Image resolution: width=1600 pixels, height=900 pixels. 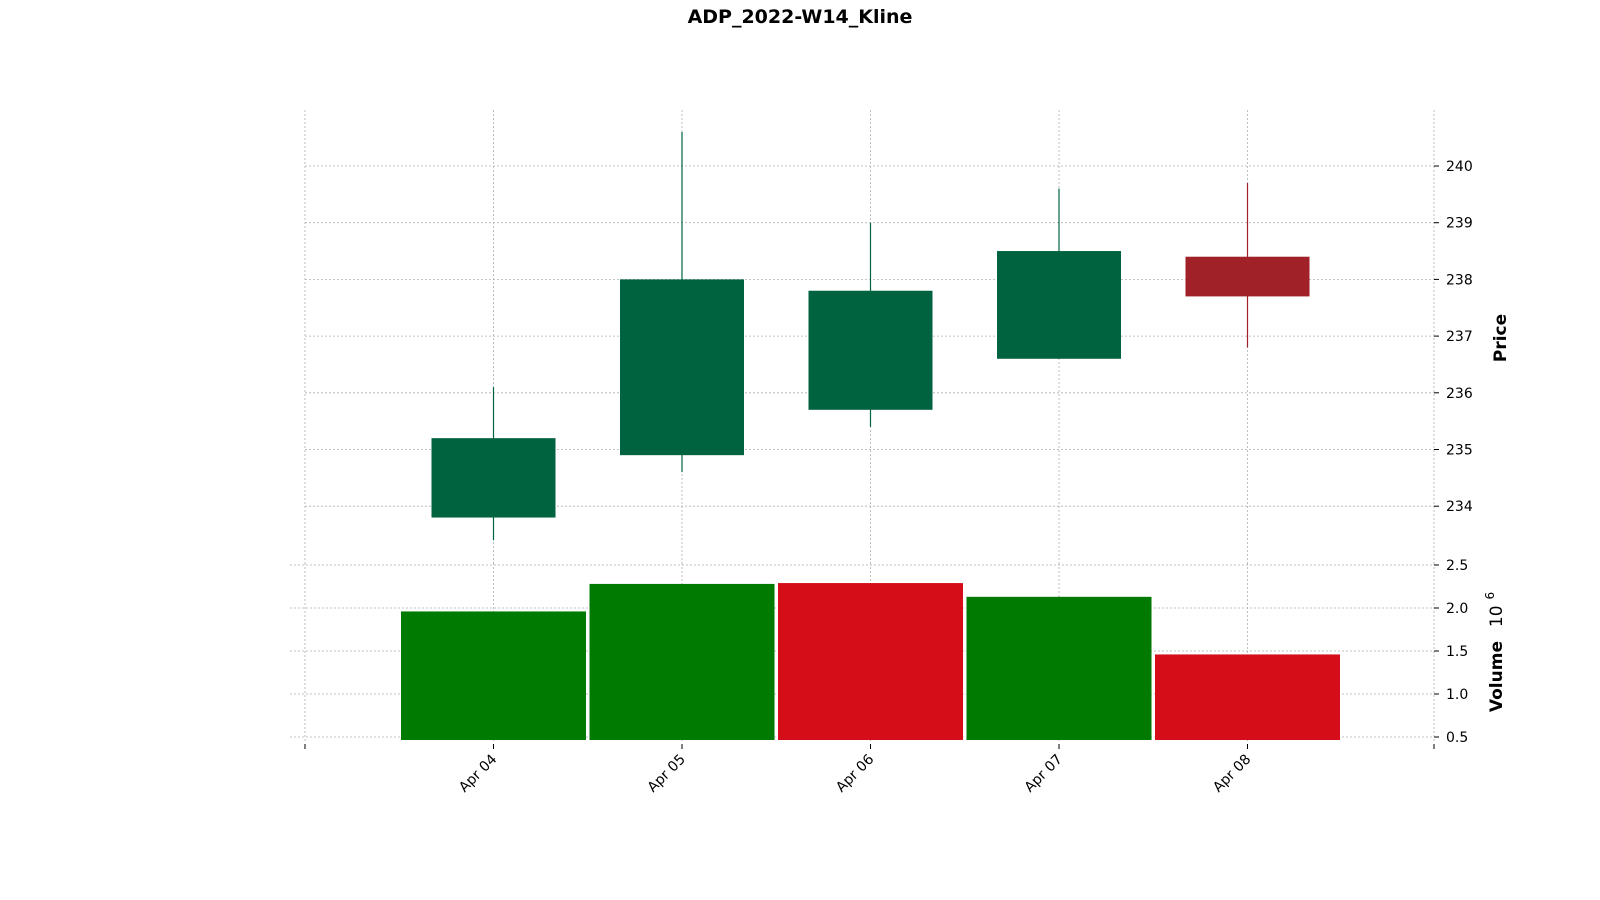 What do you see at coordinates (1459, 507) in the screenshot?
I see `price-tick-label: 234` at bounding box center [1459, 507].